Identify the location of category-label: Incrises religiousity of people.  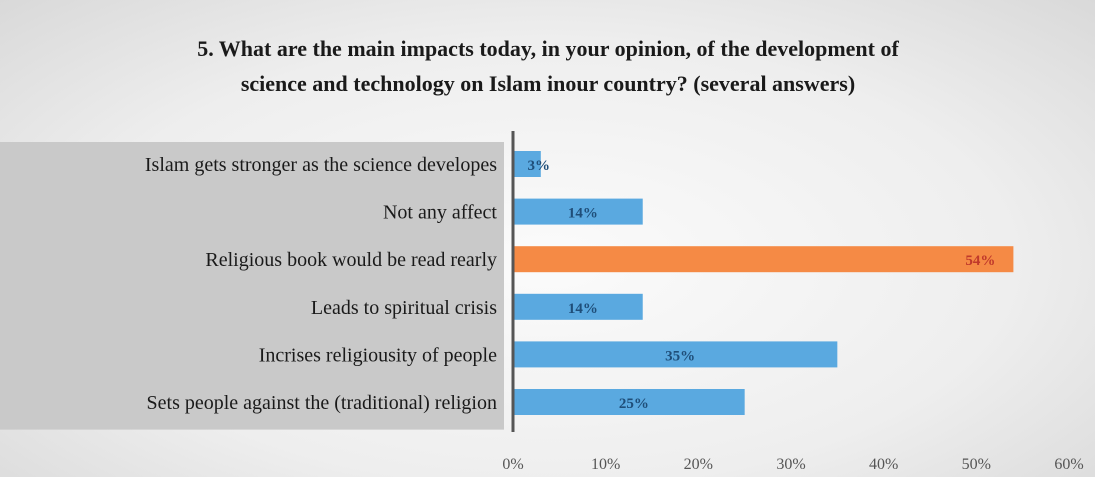
(378, 355).